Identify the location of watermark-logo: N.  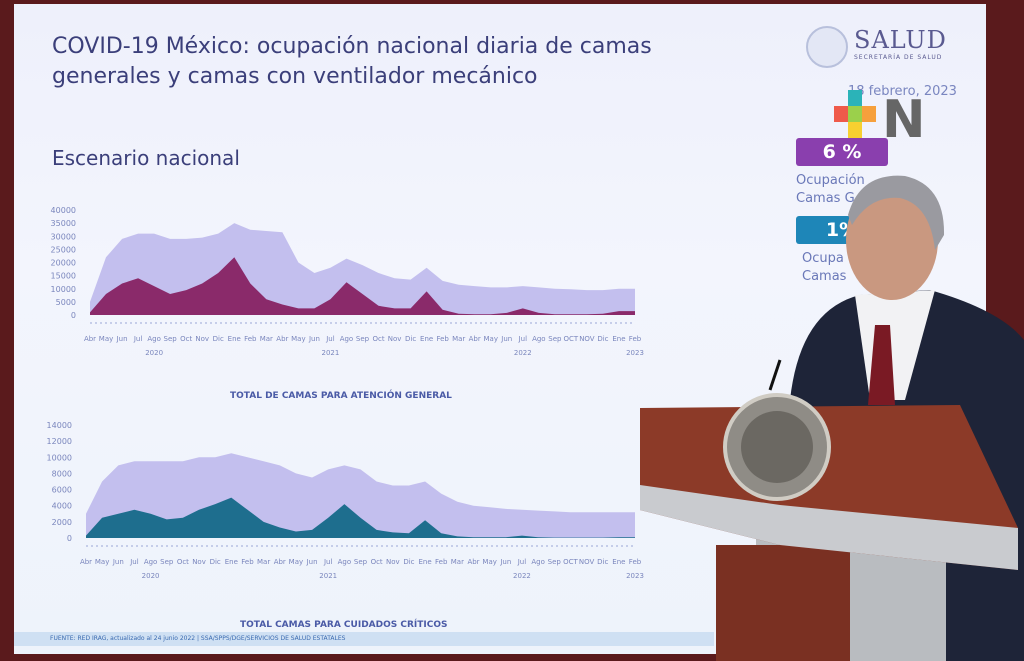
(880, 115).